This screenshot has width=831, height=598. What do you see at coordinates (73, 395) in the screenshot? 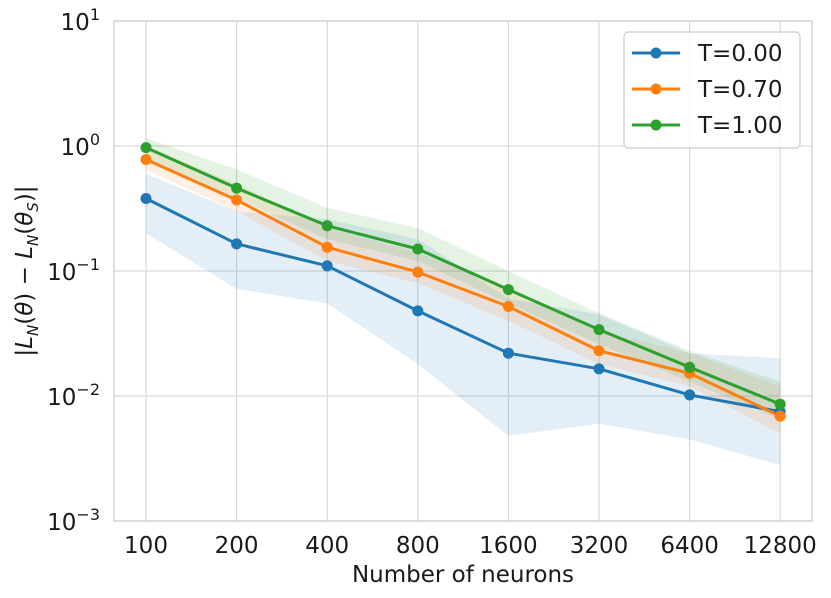
I see `y-tick-label: 10⁻²` at bounding box center [73, 395].